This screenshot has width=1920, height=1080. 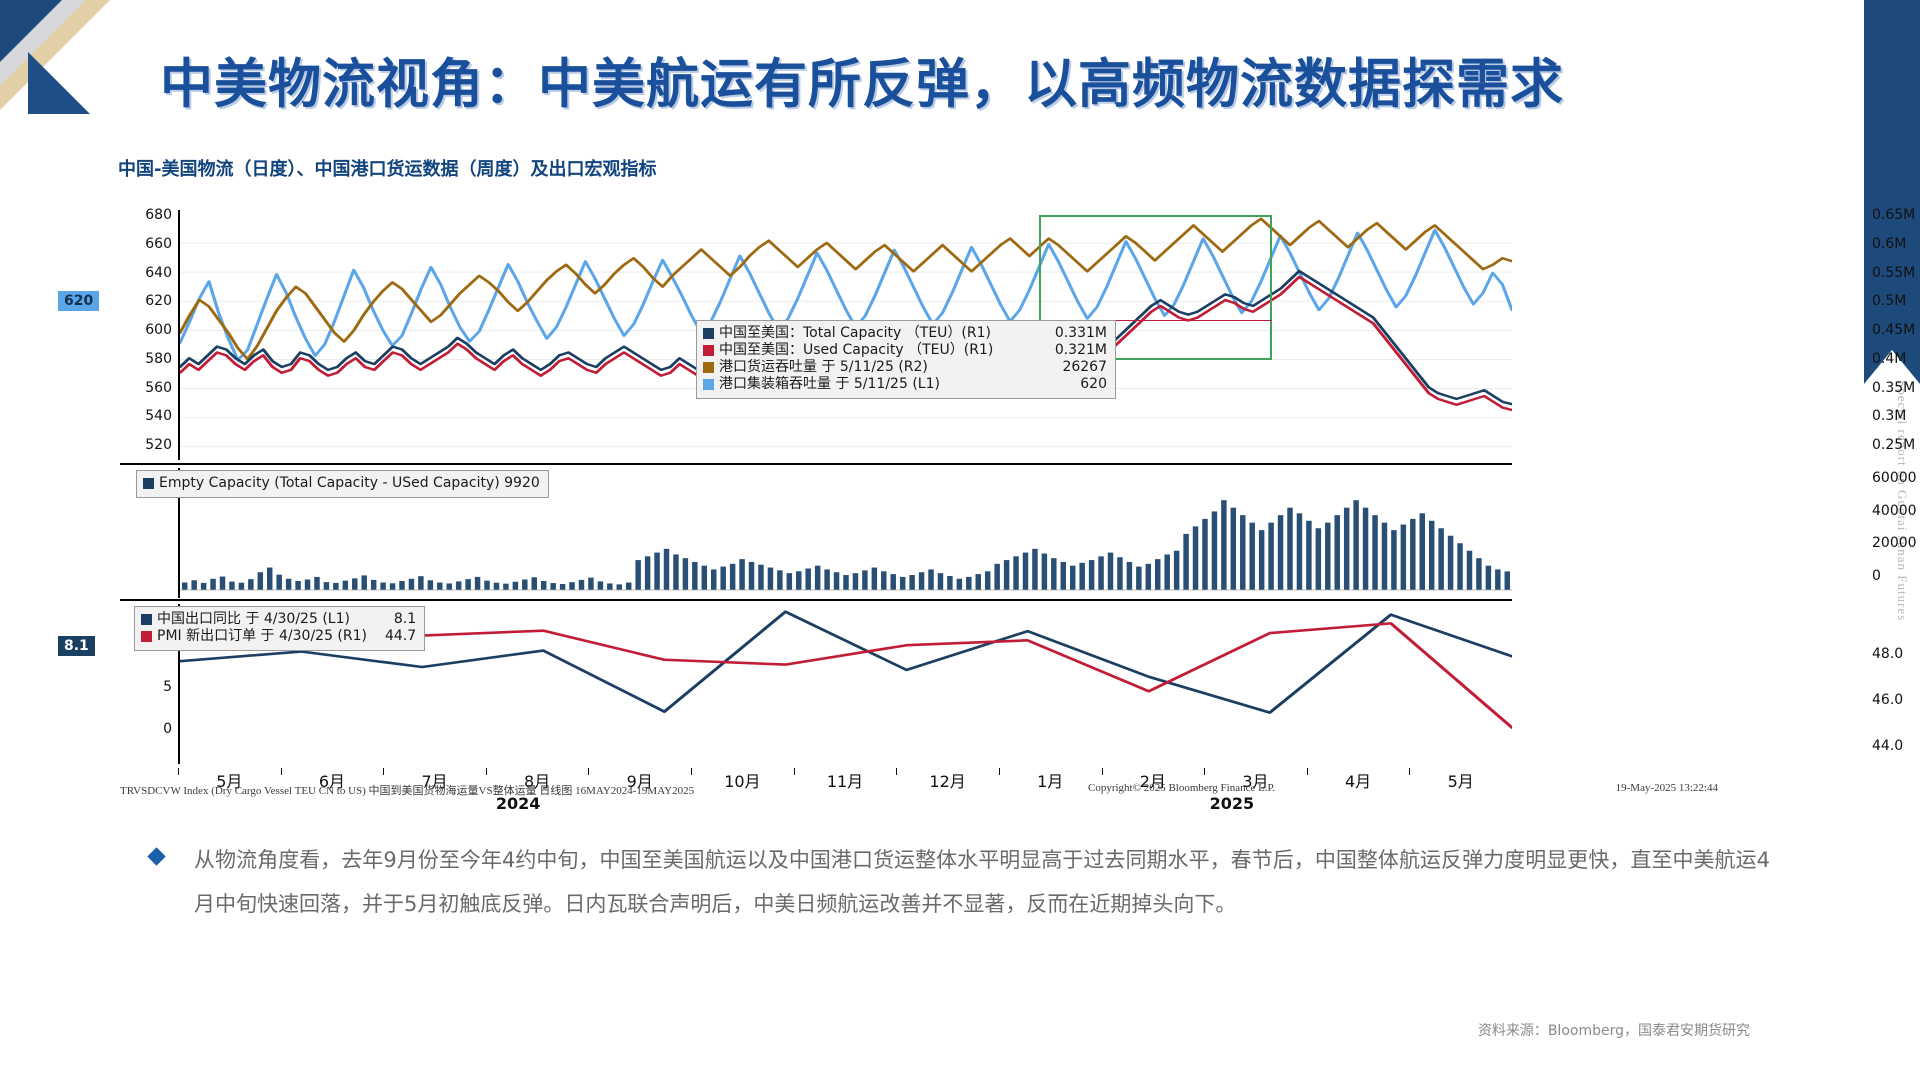 What do you see at coordinates (639, 781) in the screenshot?
I see `x-axis-month-label: 9月` at bounding box center [639, 781].